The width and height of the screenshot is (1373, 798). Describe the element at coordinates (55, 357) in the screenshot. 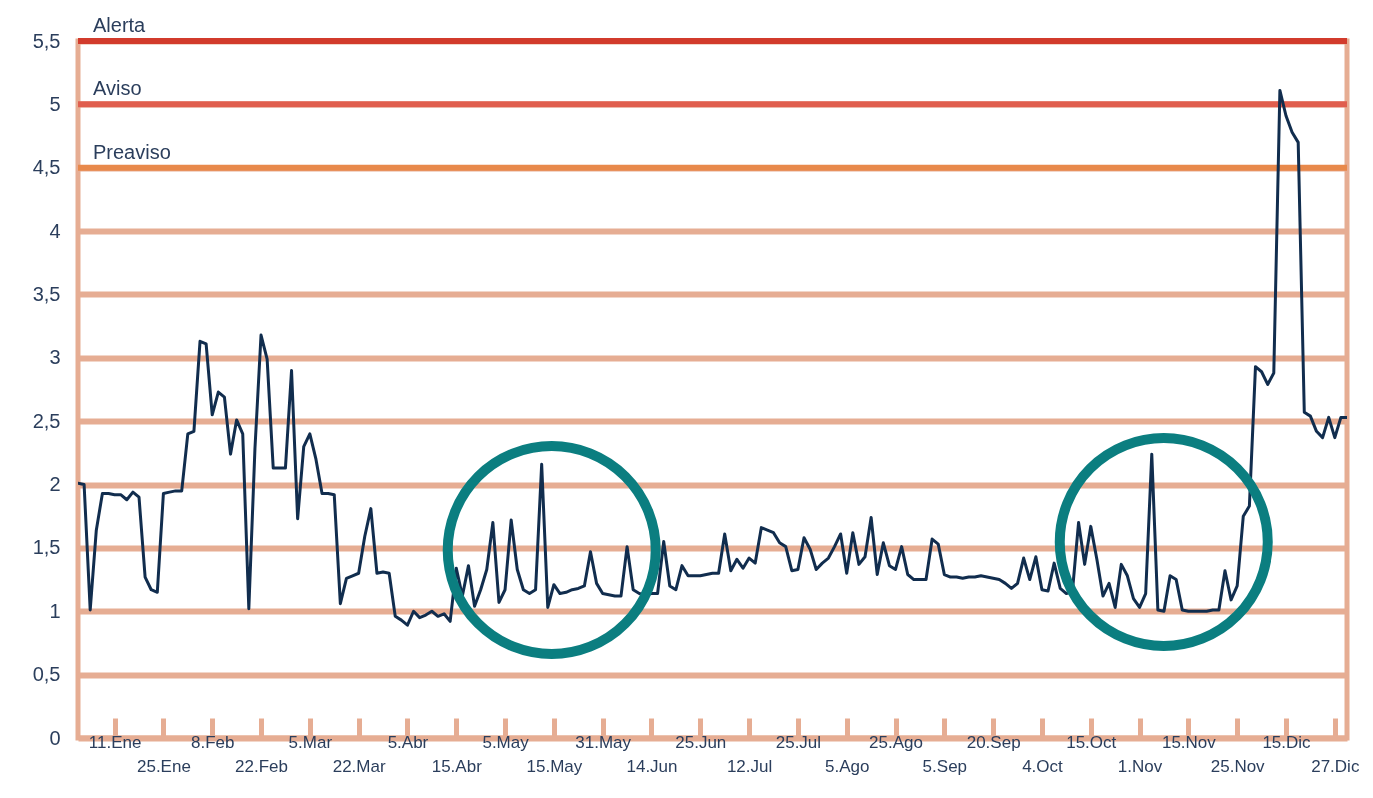

I see `y-tick-label: 3` at that location.